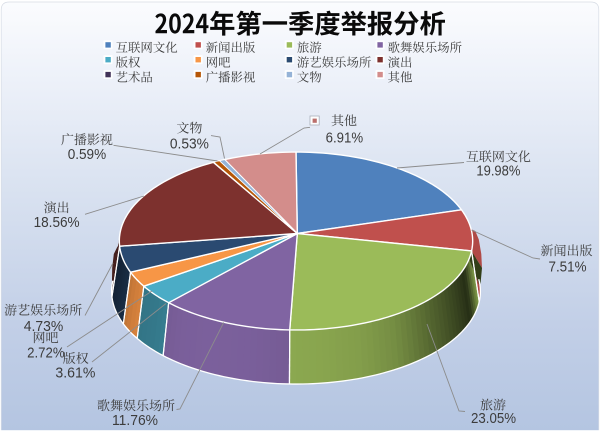 Image resolution: width=600 pixels, height=437 pixels. What do you see at coordinates (498, 171) in the screenshot?
I see `svg-text: 19.98%` at bounding box center [498, 171].